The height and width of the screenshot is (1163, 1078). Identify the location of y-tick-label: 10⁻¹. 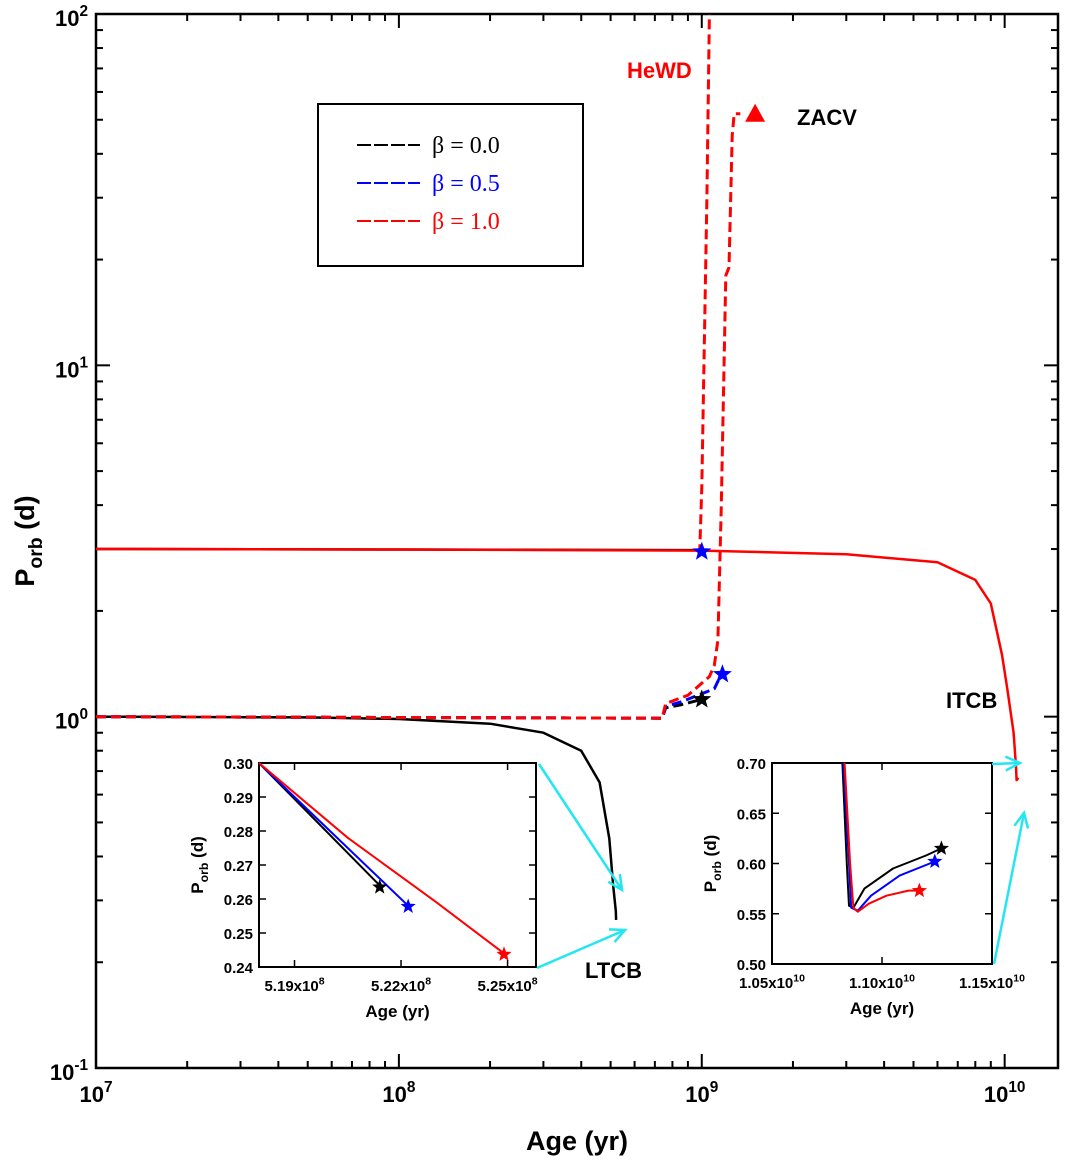
(69, 1071).